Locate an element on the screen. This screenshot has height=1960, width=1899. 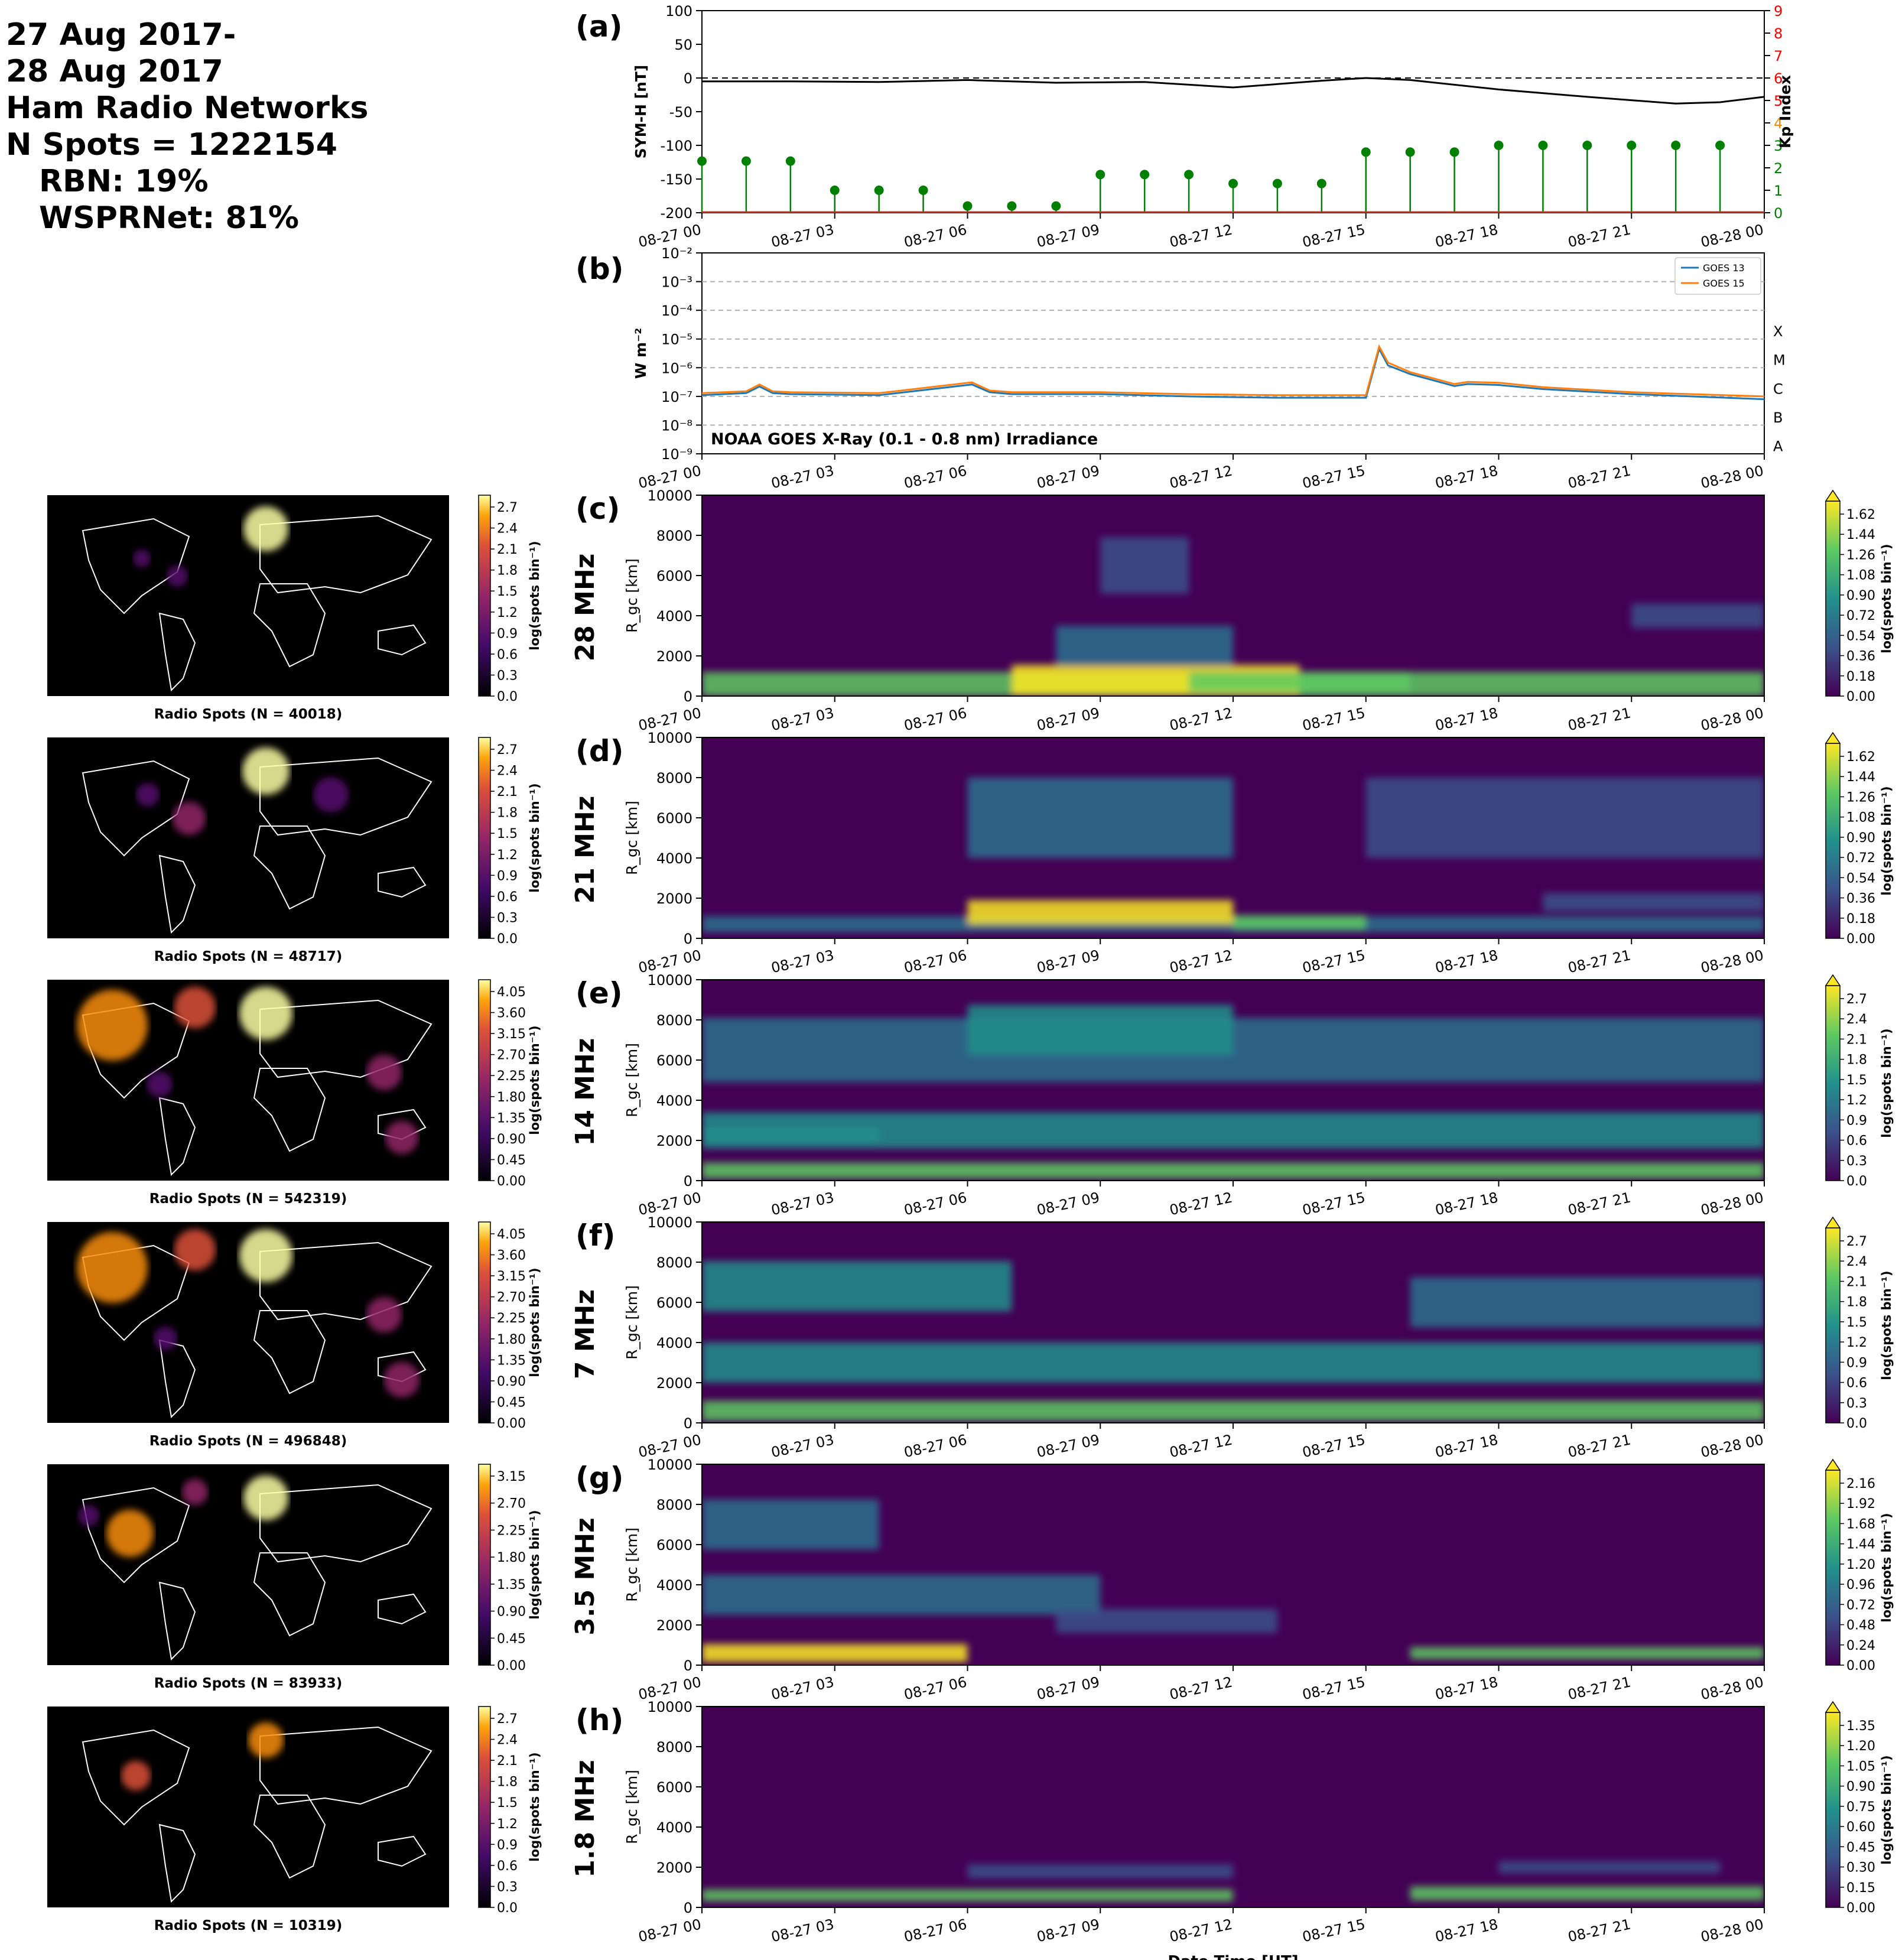
x-tick-label: 08-27 15 is located at coordinates (1334, 1930).